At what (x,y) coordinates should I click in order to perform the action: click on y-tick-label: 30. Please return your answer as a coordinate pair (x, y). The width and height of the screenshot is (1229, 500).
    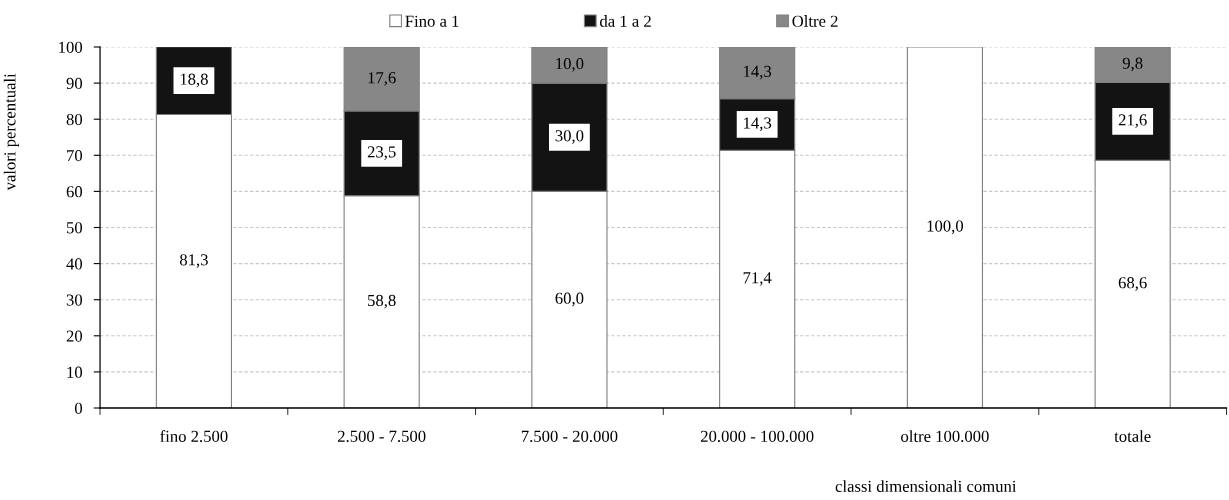
    Looking at the image, I should click on (74, 300).